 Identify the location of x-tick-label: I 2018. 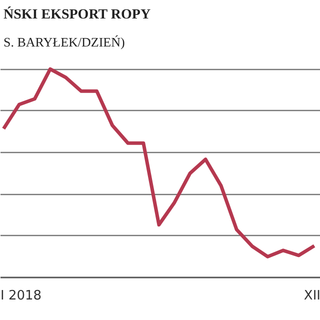
(21, 296).